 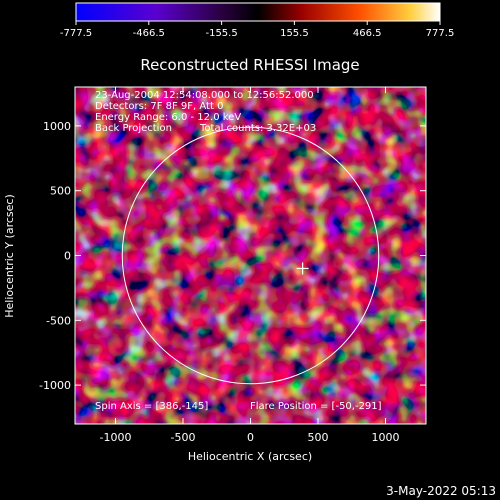 What do you see at coordinates (250, 456) in the screenshot?
I see `x-axis-label: Heliocentric X (arcsec)` at bounding box center [250, 456].